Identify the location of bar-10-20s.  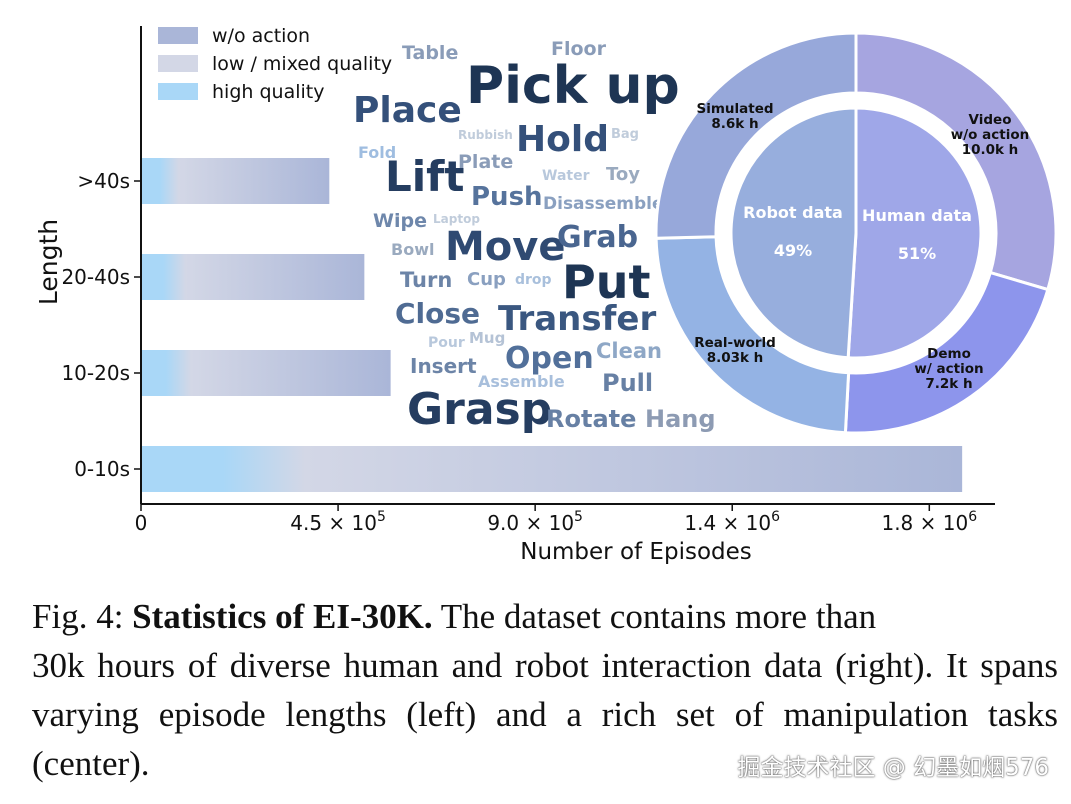
(266, 373).